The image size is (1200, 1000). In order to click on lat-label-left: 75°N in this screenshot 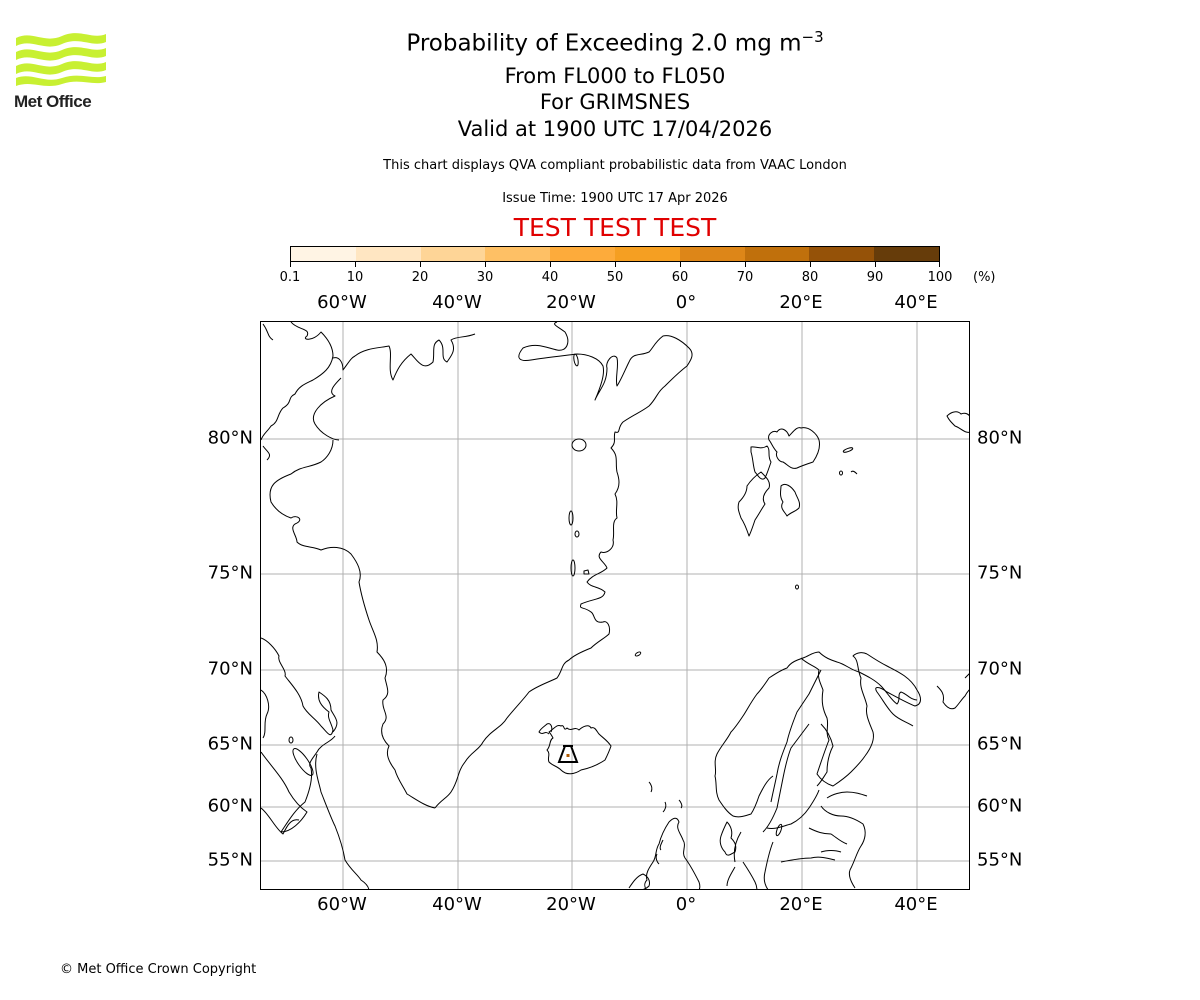, I will do `click(230, 573)`.